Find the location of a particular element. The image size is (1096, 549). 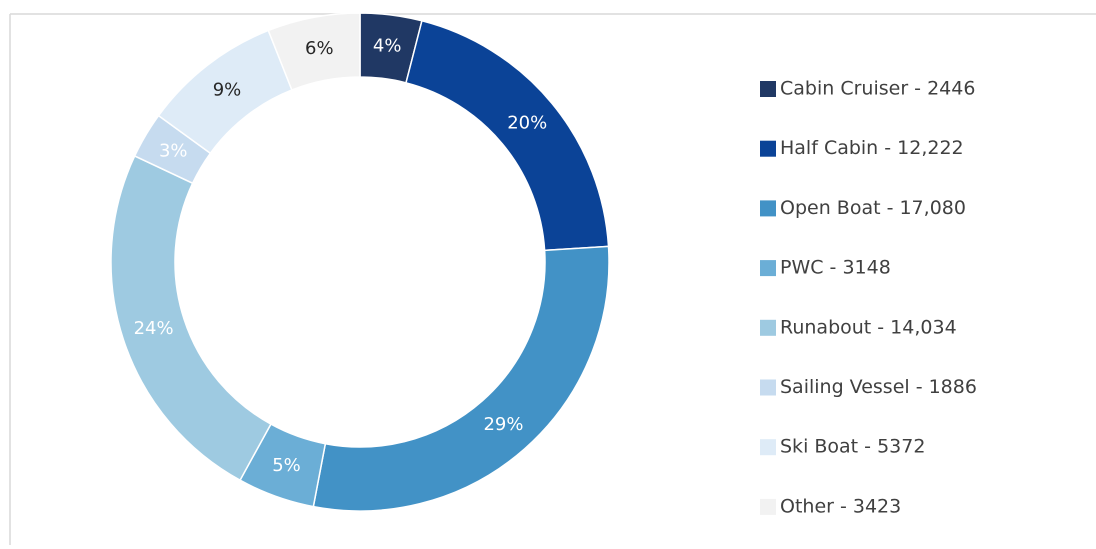

legend-label: Runabout - 14,034 is located at coordinates (868, 327).